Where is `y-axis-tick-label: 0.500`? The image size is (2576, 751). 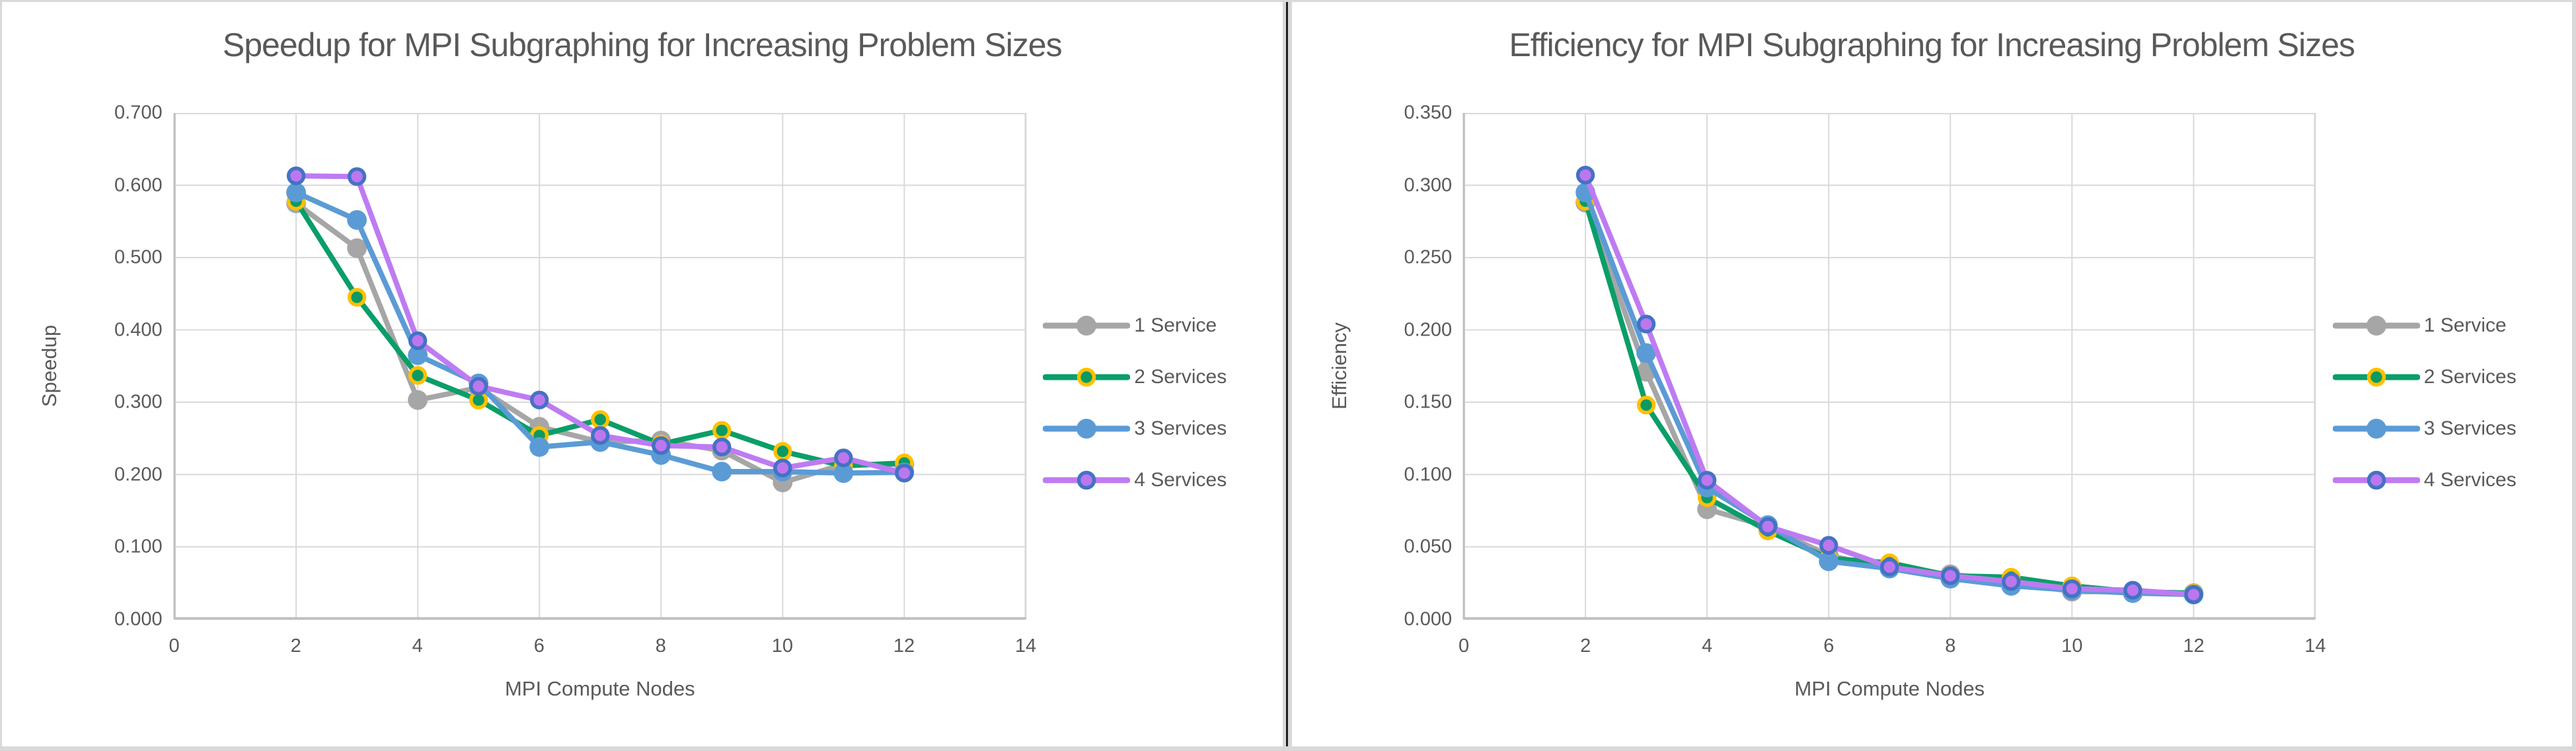 y-axis-tick-label: 0.500 is located at coordinates (139, 257).